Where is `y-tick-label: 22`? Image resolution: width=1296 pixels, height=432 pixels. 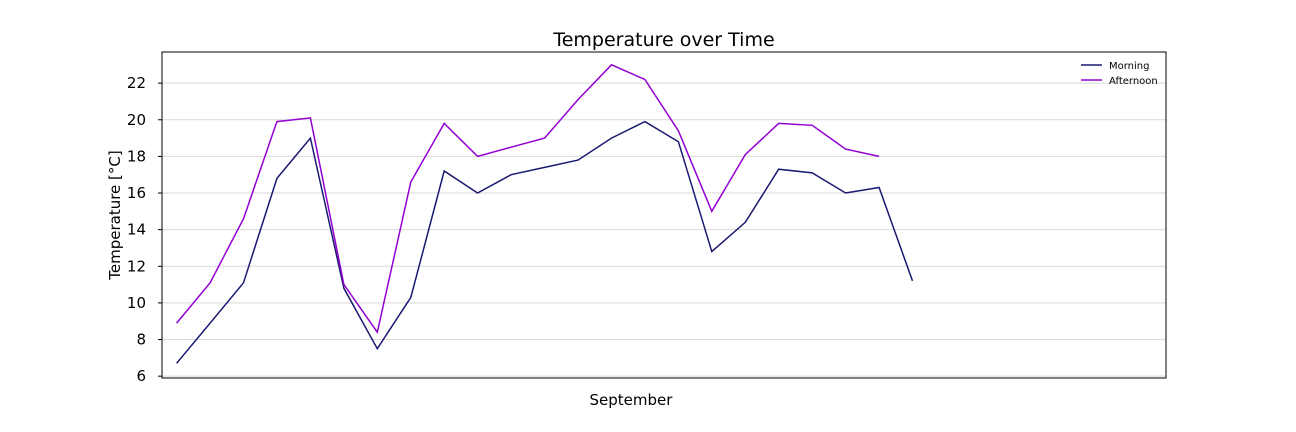
y-tick-label: 22 is located at coordinates (136, 83).